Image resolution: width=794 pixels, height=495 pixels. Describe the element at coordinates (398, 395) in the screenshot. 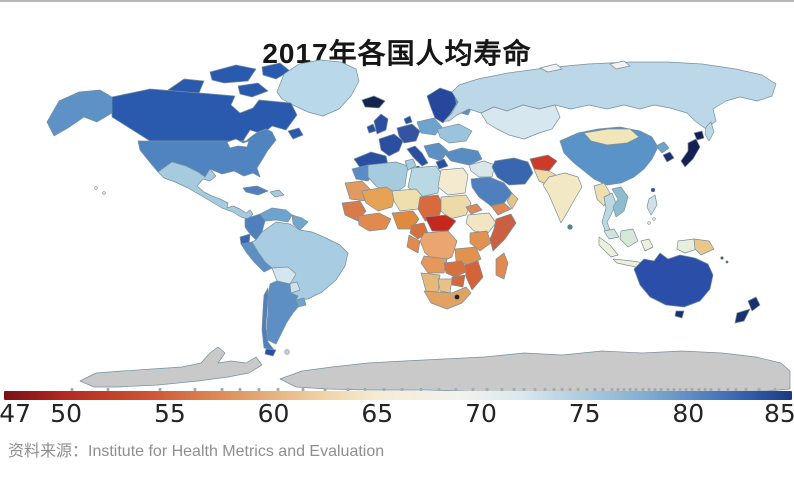

I see `colorbar-gradient` at that location.